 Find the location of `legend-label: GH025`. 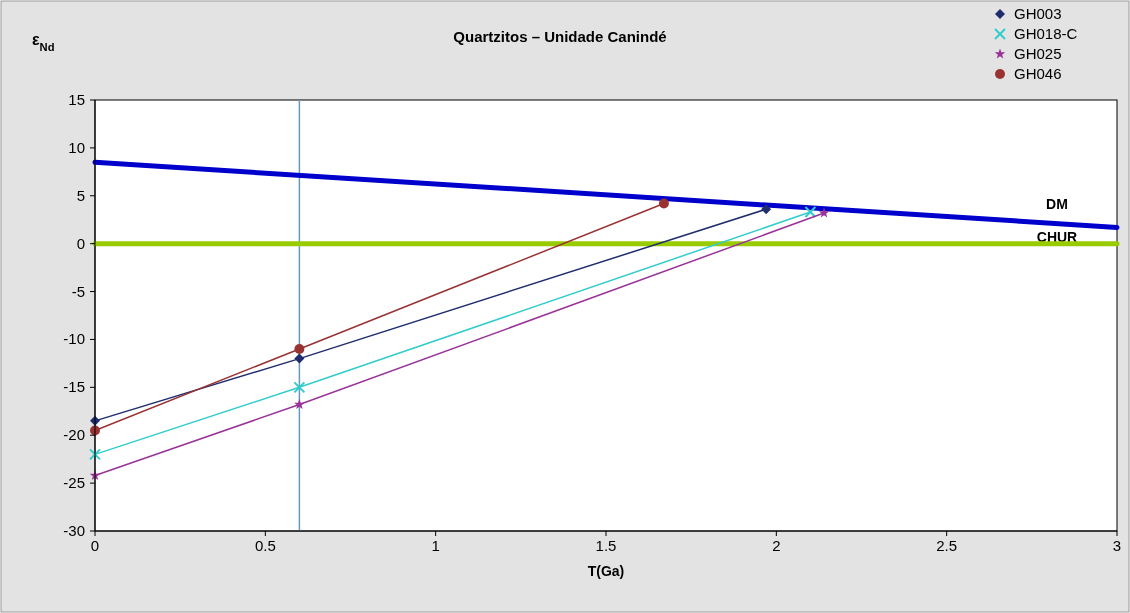

legend-label: GH025 is located at coordinates (1038, 53).